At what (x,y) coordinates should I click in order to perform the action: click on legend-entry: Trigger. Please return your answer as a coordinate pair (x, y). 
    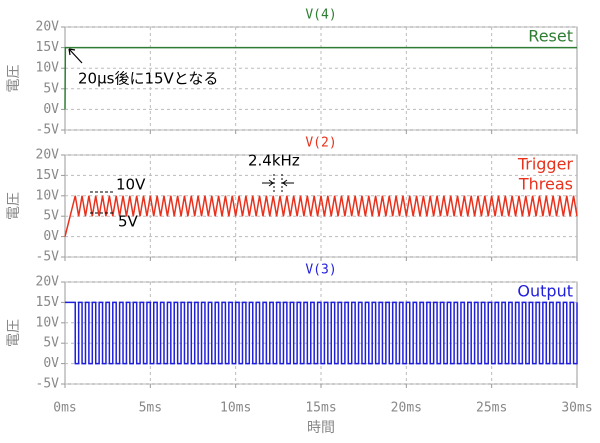
    Looking at the image, I should click on (545, 164).